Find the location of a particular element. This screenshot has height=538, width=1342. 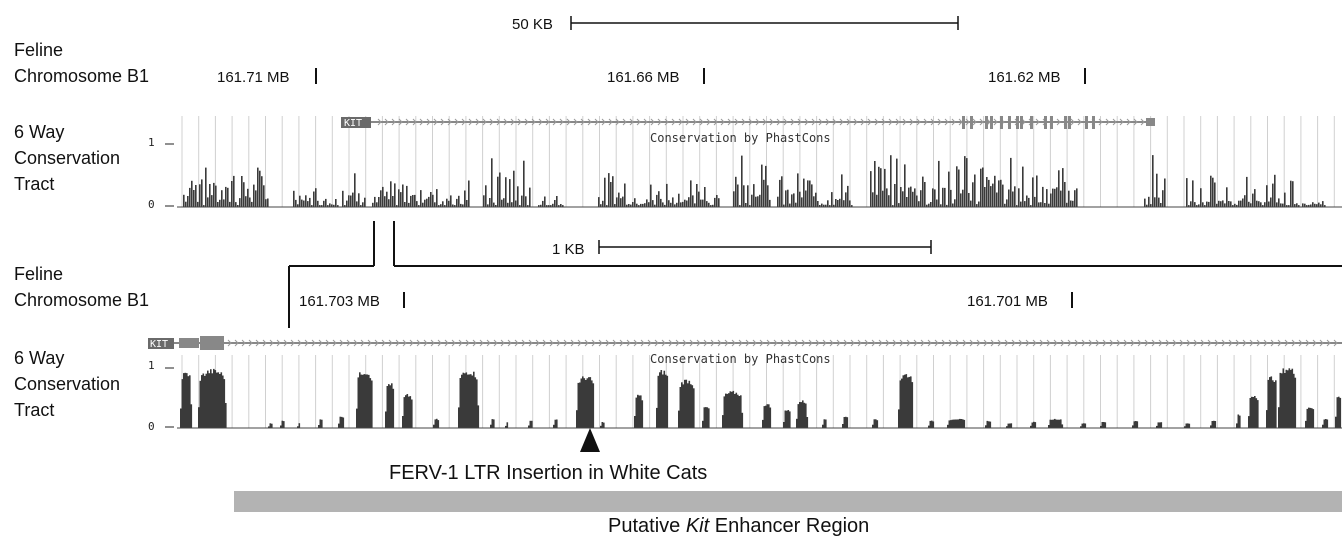

insertion-triangle-icon is located at coordinates (590, 440).